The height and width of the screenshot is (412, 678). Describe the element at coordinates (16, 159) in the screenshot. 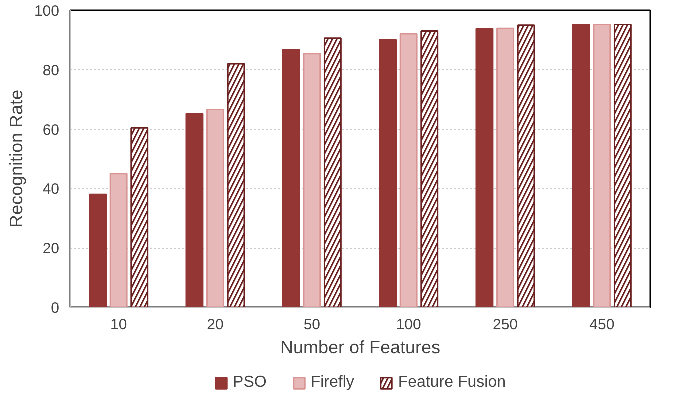

I see `y-axis-title: Recognition Rate` at that location.